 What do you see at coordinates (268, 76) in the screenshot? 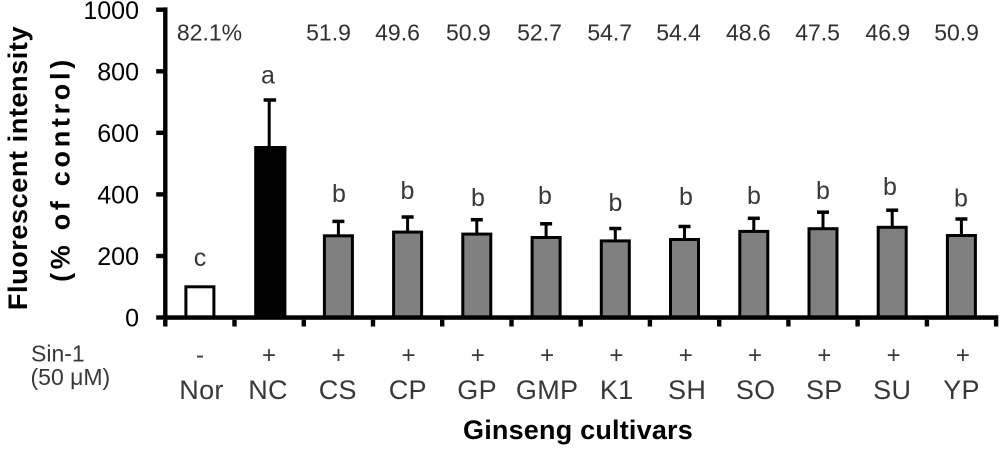
I see `svg-text: a` at bounding box center [268, 76].